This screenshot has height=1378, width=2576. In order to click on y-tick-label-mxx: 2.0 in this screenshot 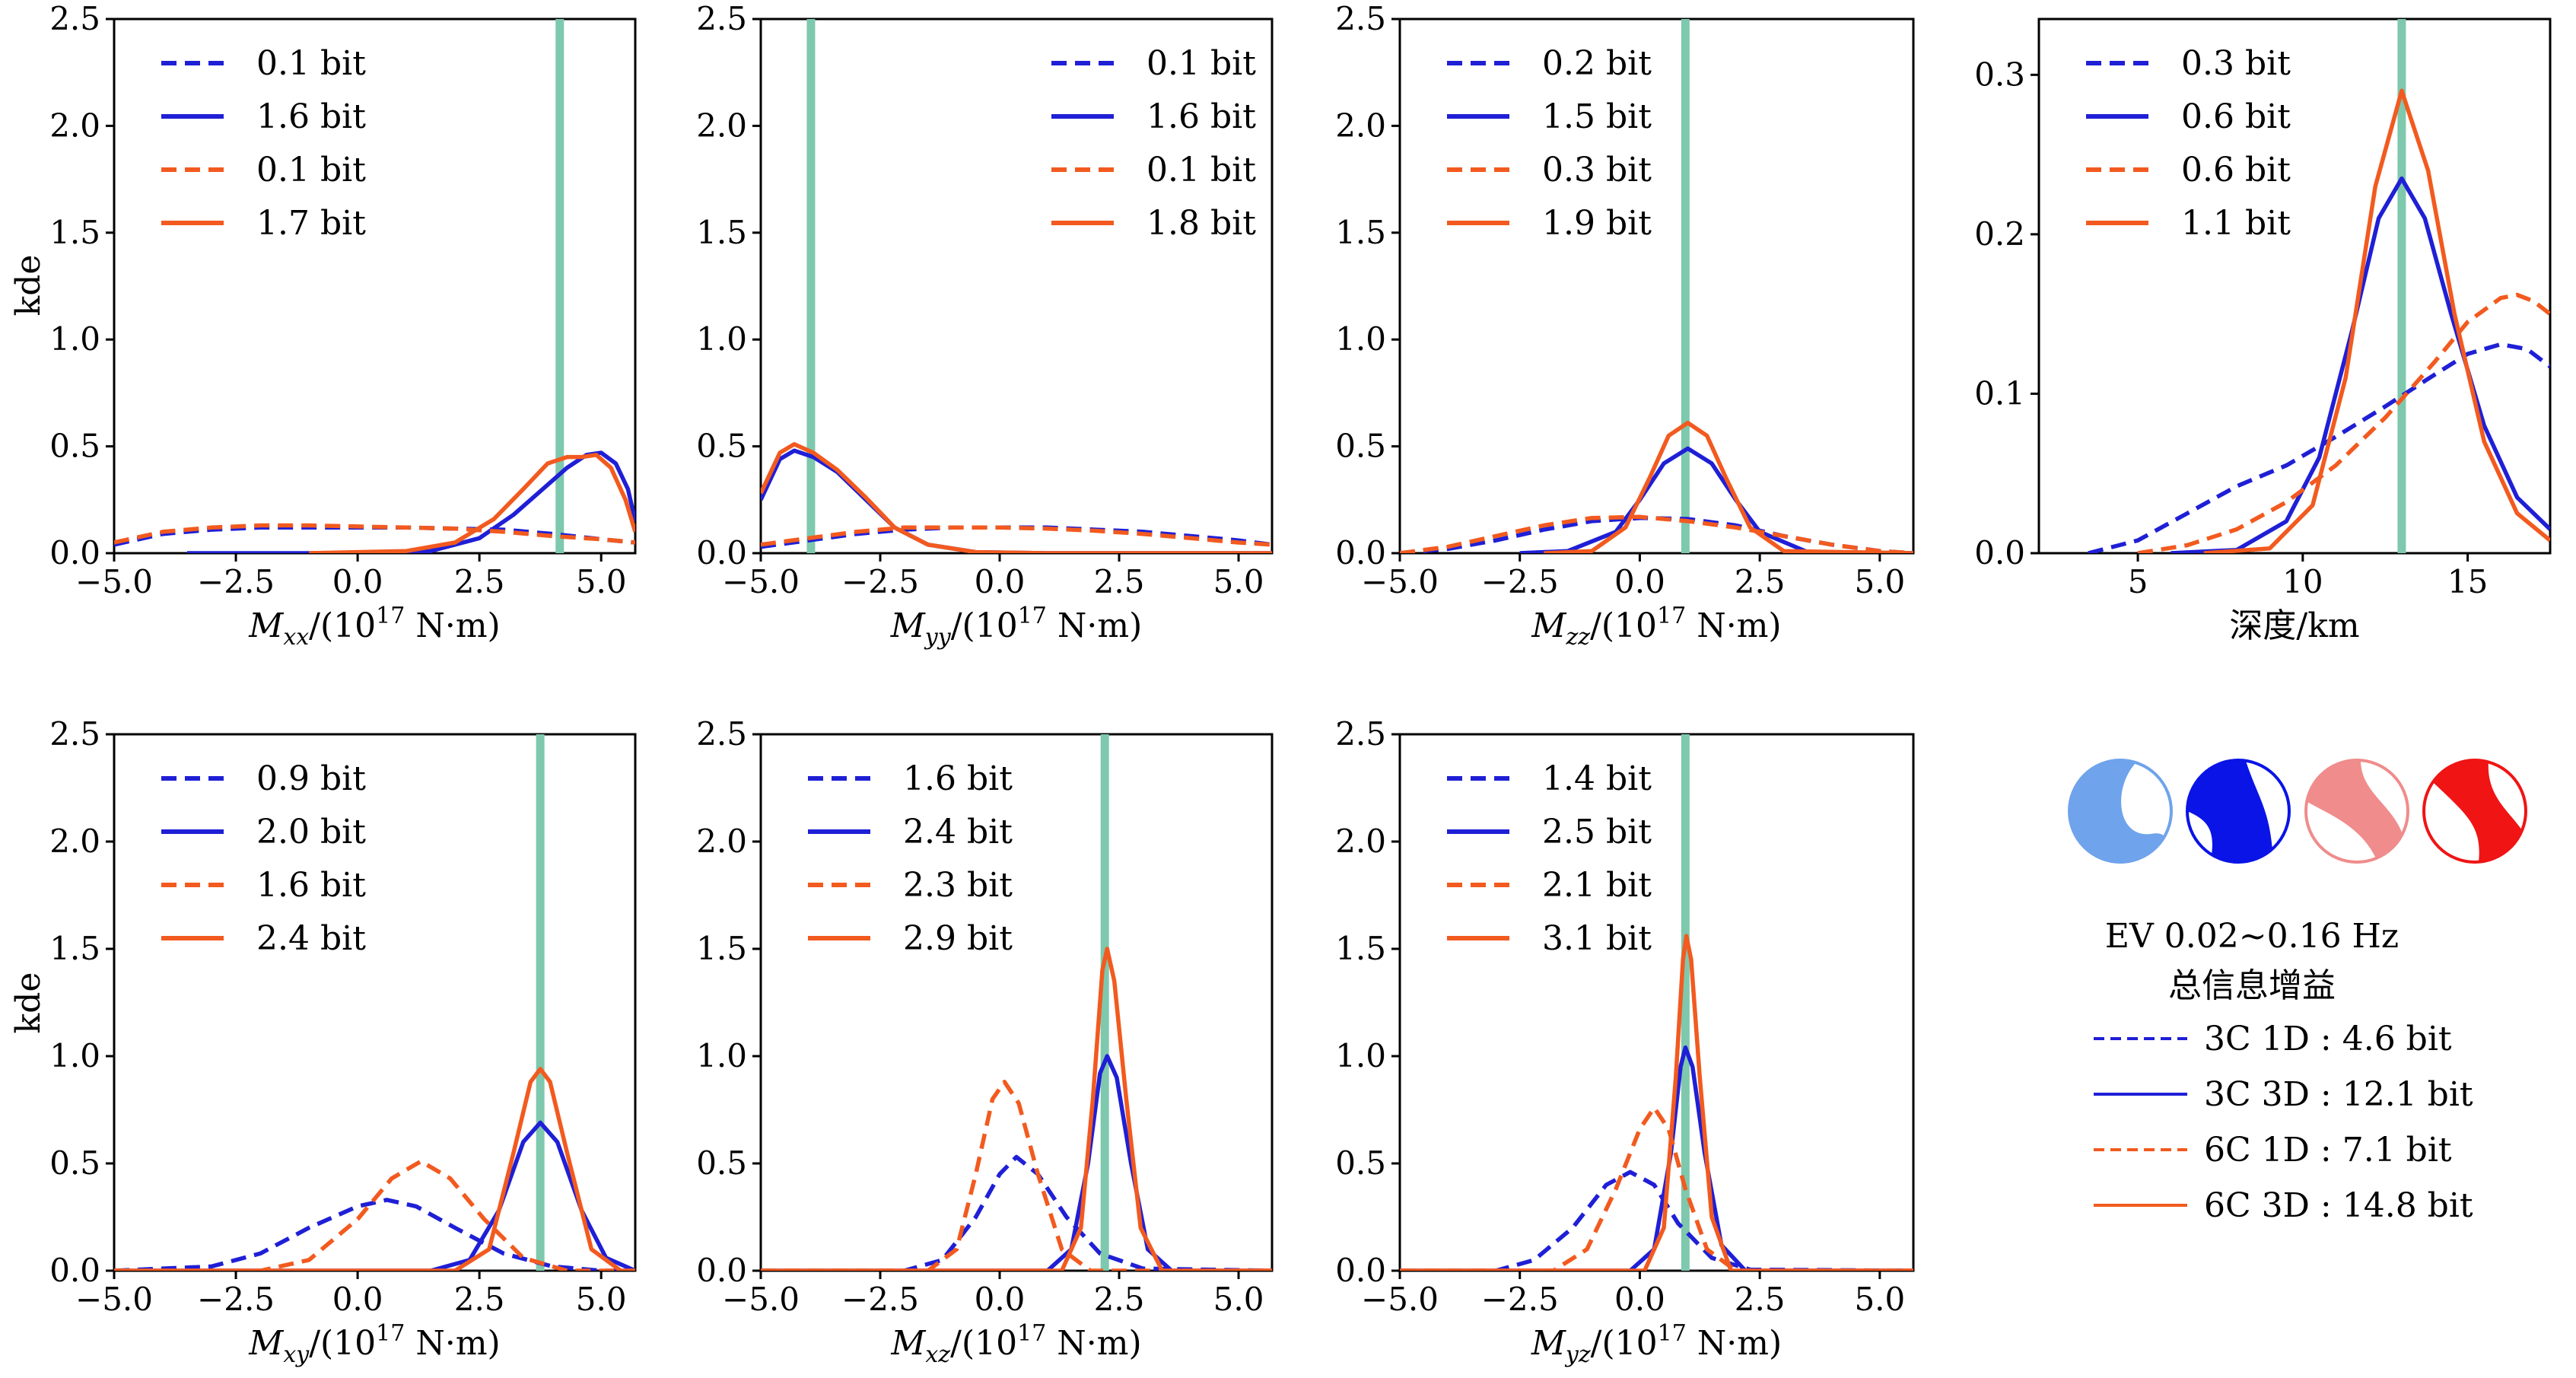, I will do `click(74, 126)`.